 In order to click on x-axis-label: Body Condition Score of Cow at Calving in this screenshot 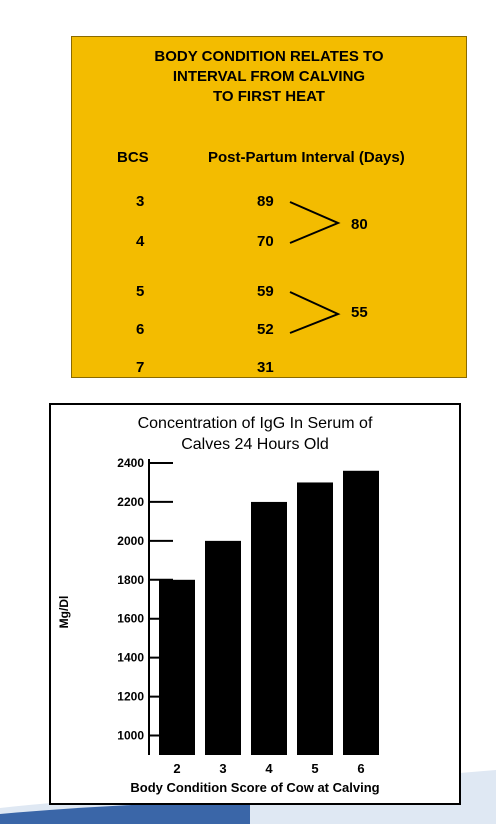, I will do `click(255, 787)`.